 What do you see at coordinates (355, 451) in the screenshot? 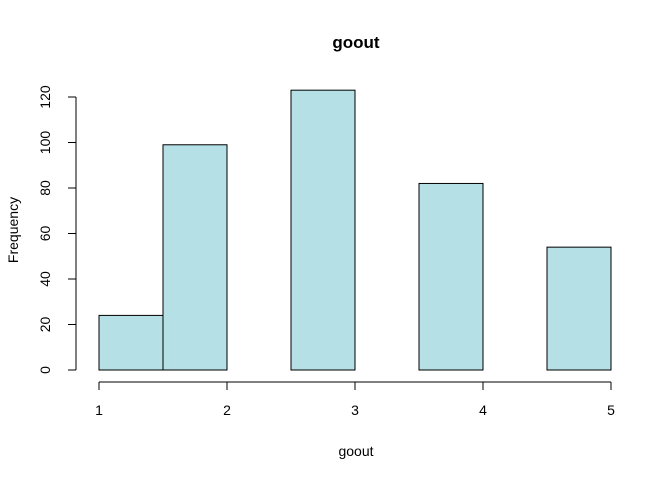
I see `x-axis-label: goout` at bounding box center [355, 451].